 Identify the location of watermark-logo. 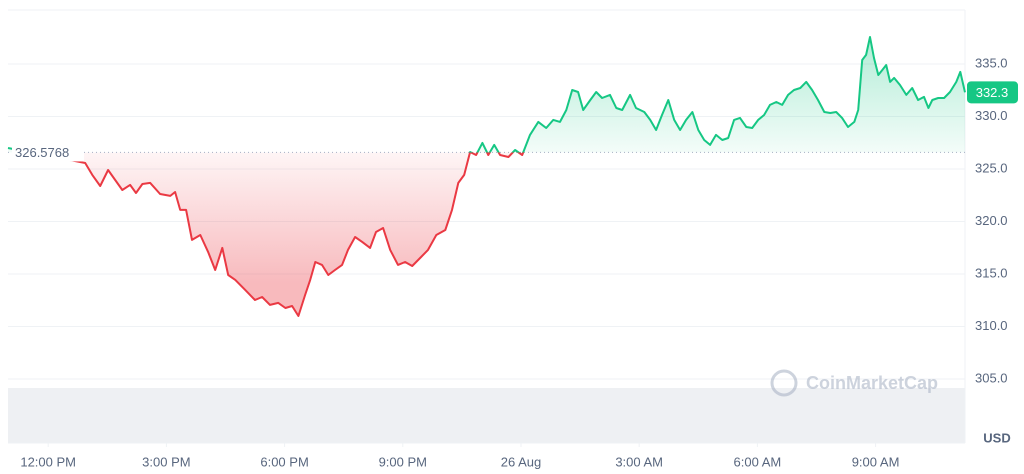
(784, 383).